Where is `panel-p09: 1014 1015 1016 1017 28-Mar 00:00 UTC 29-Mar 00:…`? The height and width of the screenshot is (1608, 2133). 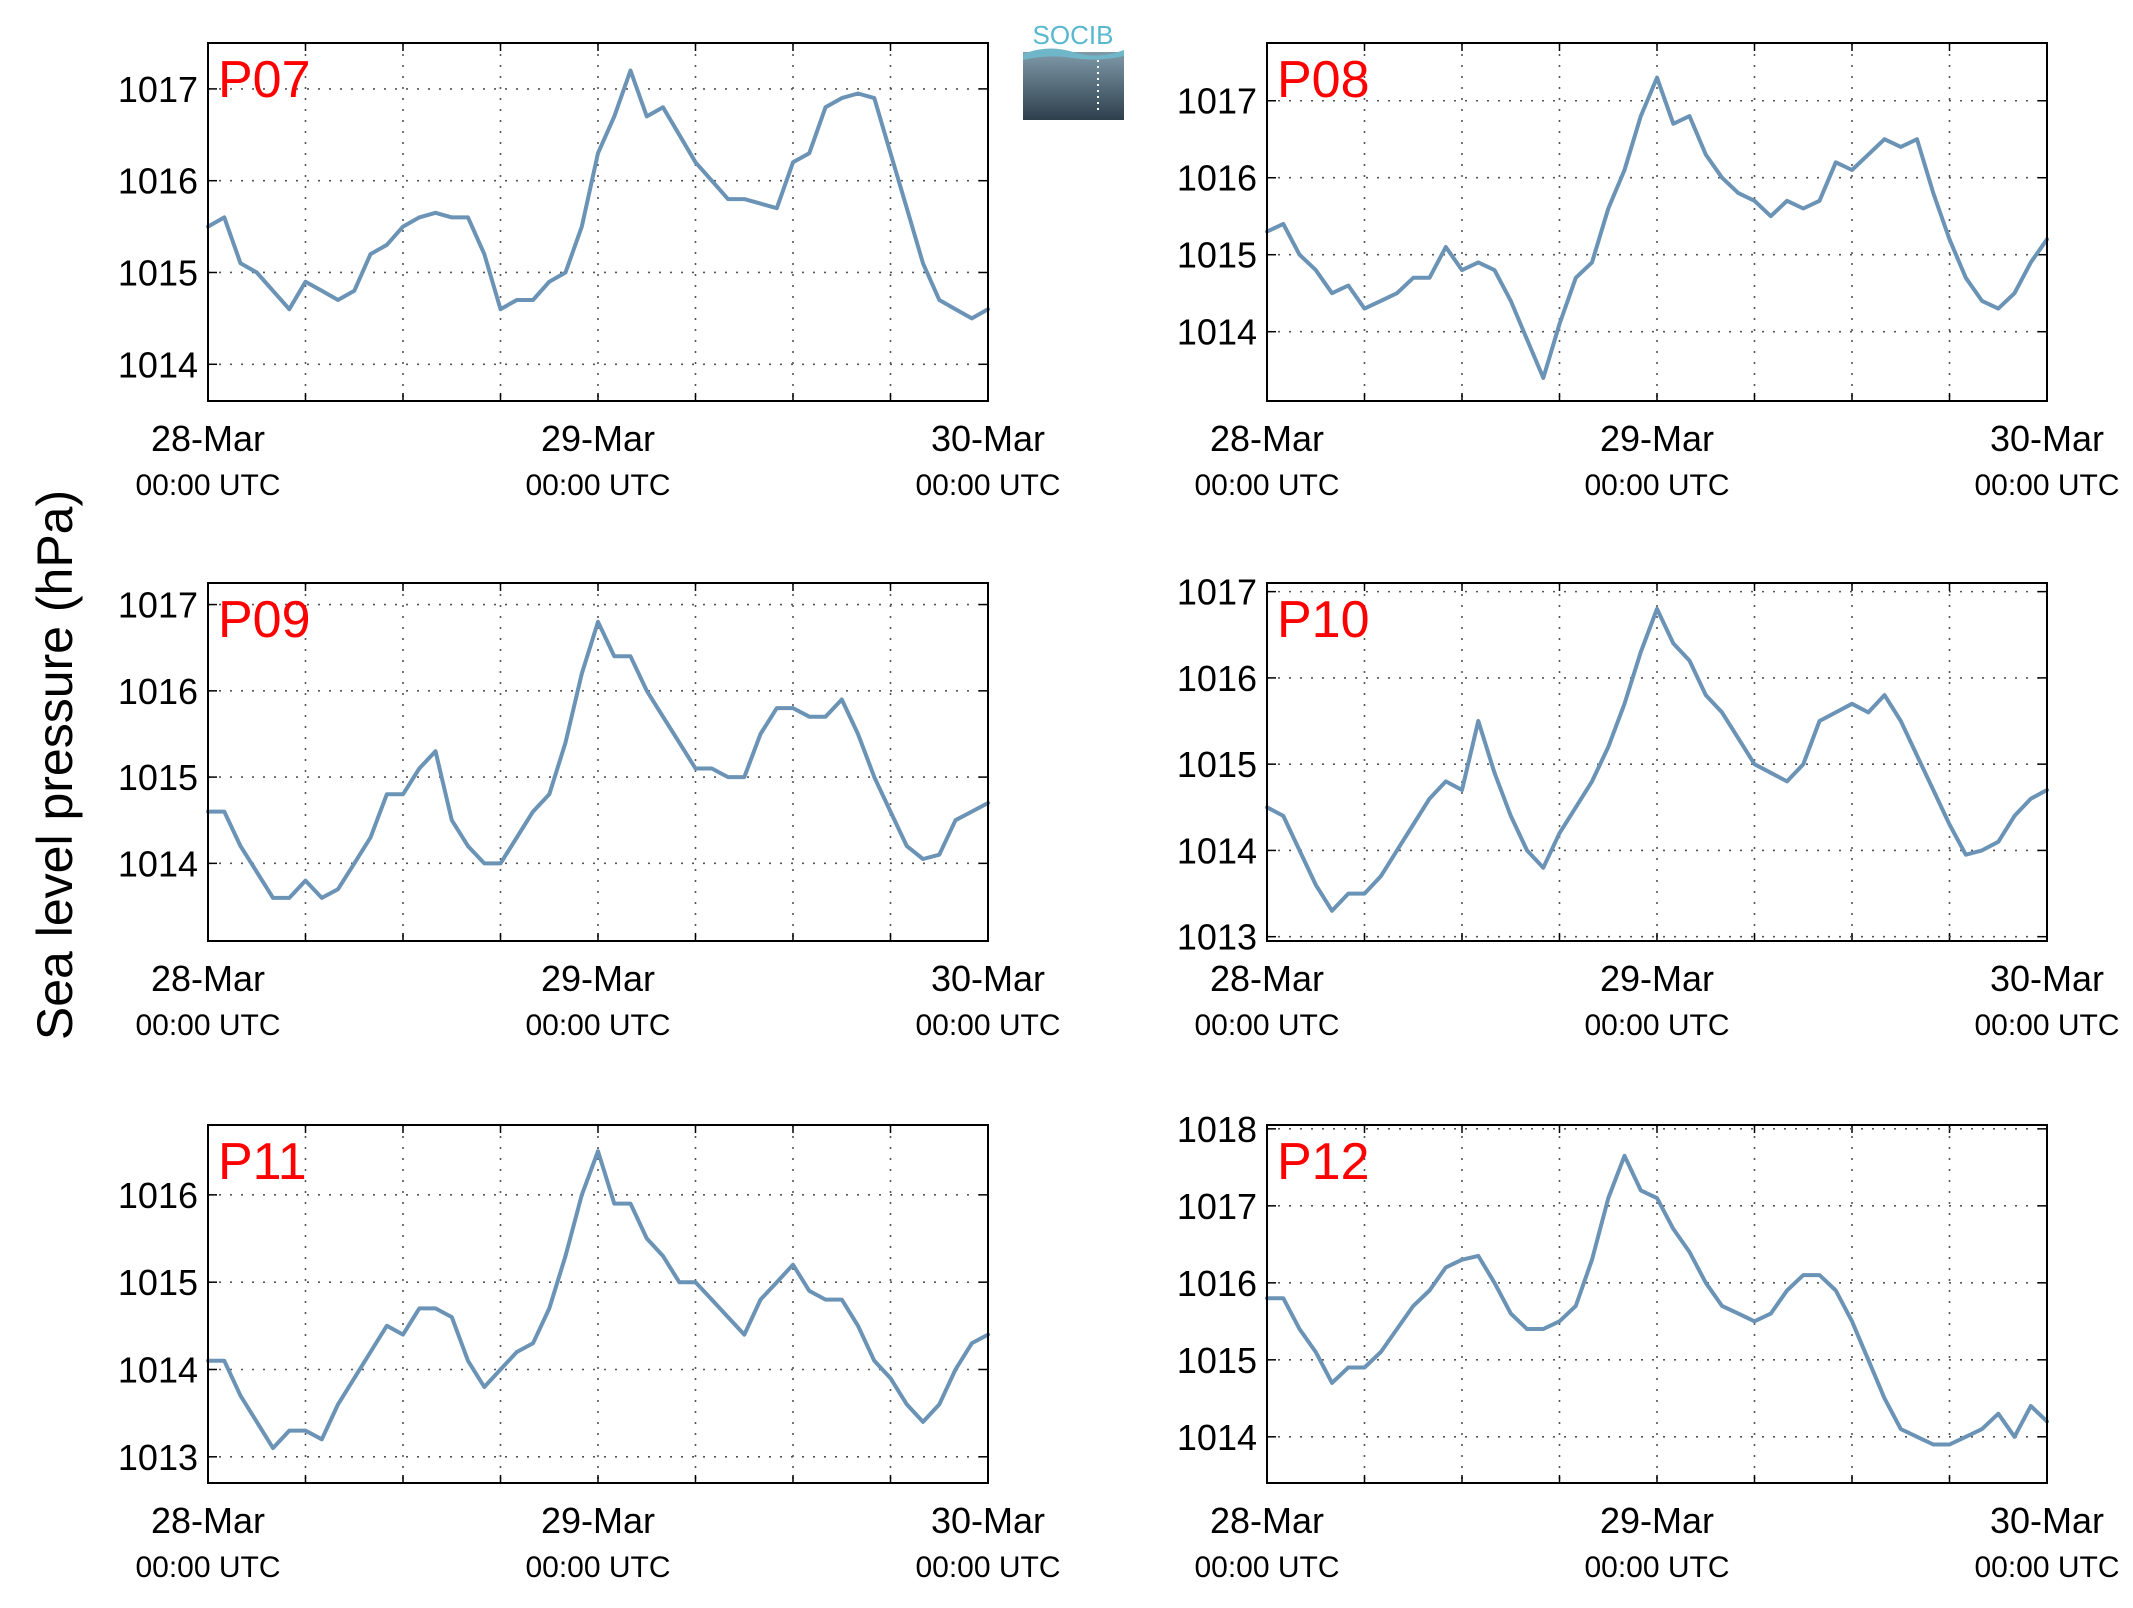
panel-p09: 1014 1015 1016 1017 28-Mar 00:00 UTC 29-Mar 00:… is located at coordinates (589, 812).